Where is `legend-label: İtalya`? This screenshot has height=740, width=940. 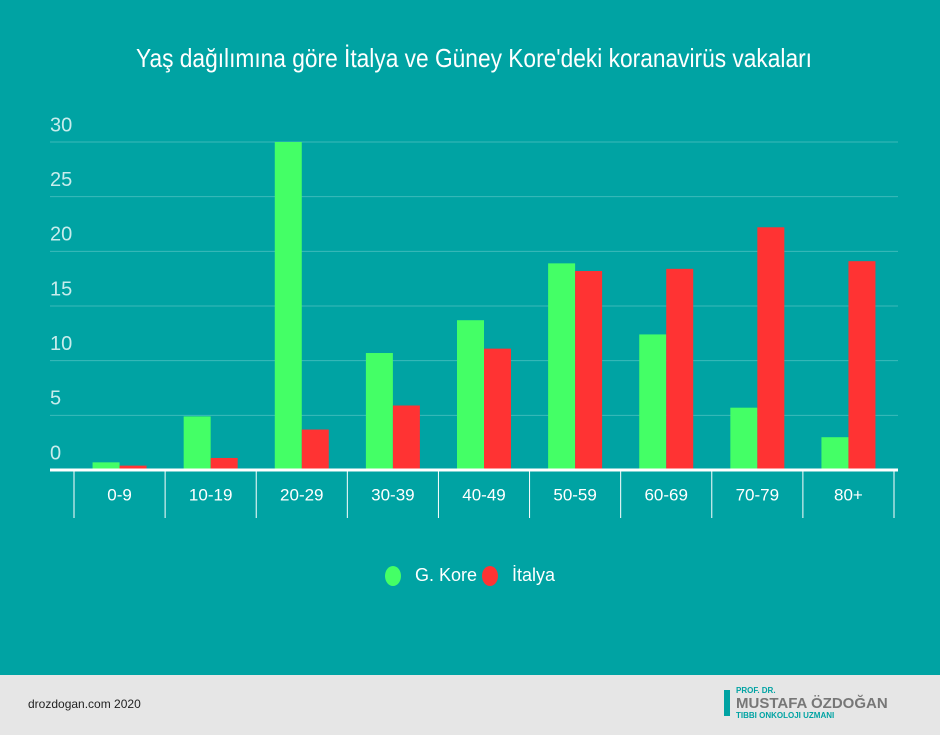
legend-label: İtalya is located at coordinates (534, 575).